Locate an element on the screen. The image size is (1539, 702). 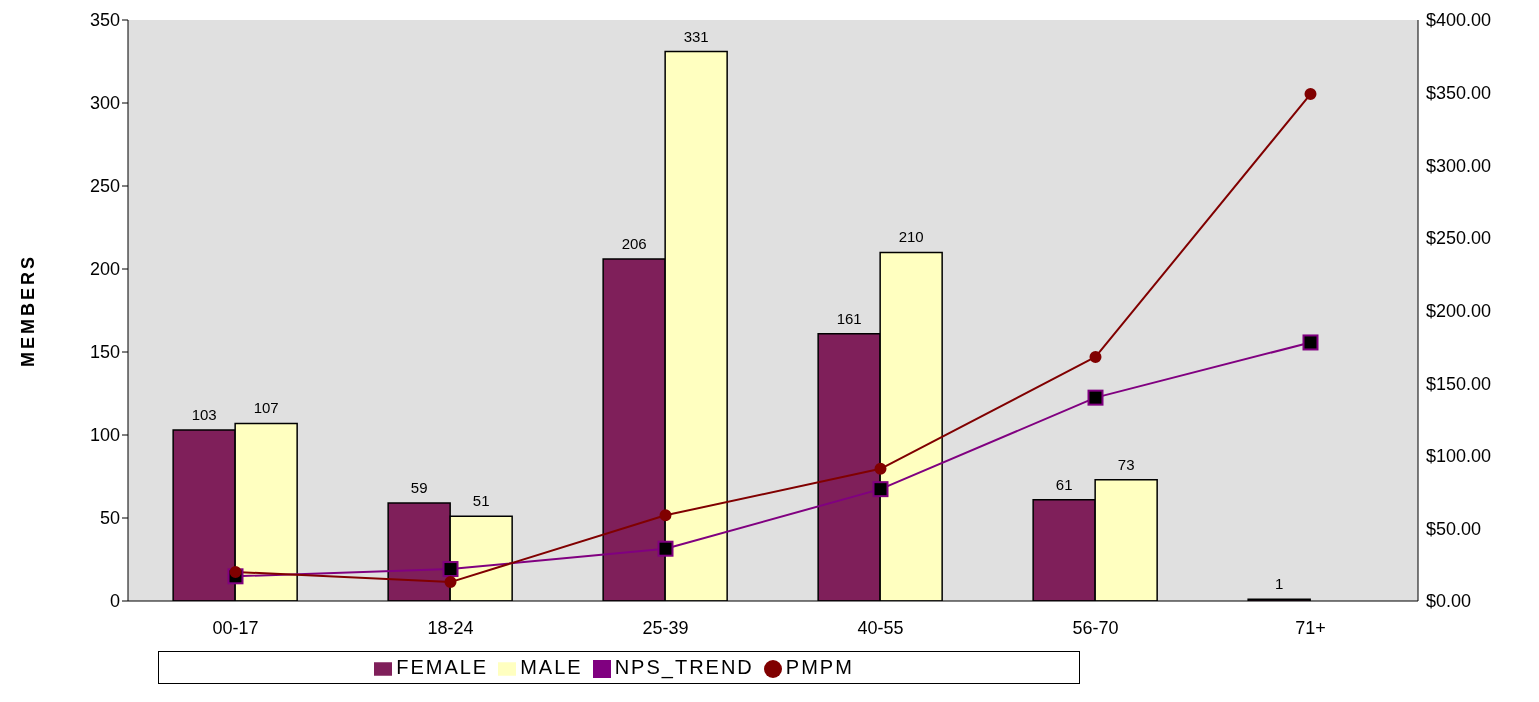
x-tick-label: 25-39 is located at coordinates (665, 627).